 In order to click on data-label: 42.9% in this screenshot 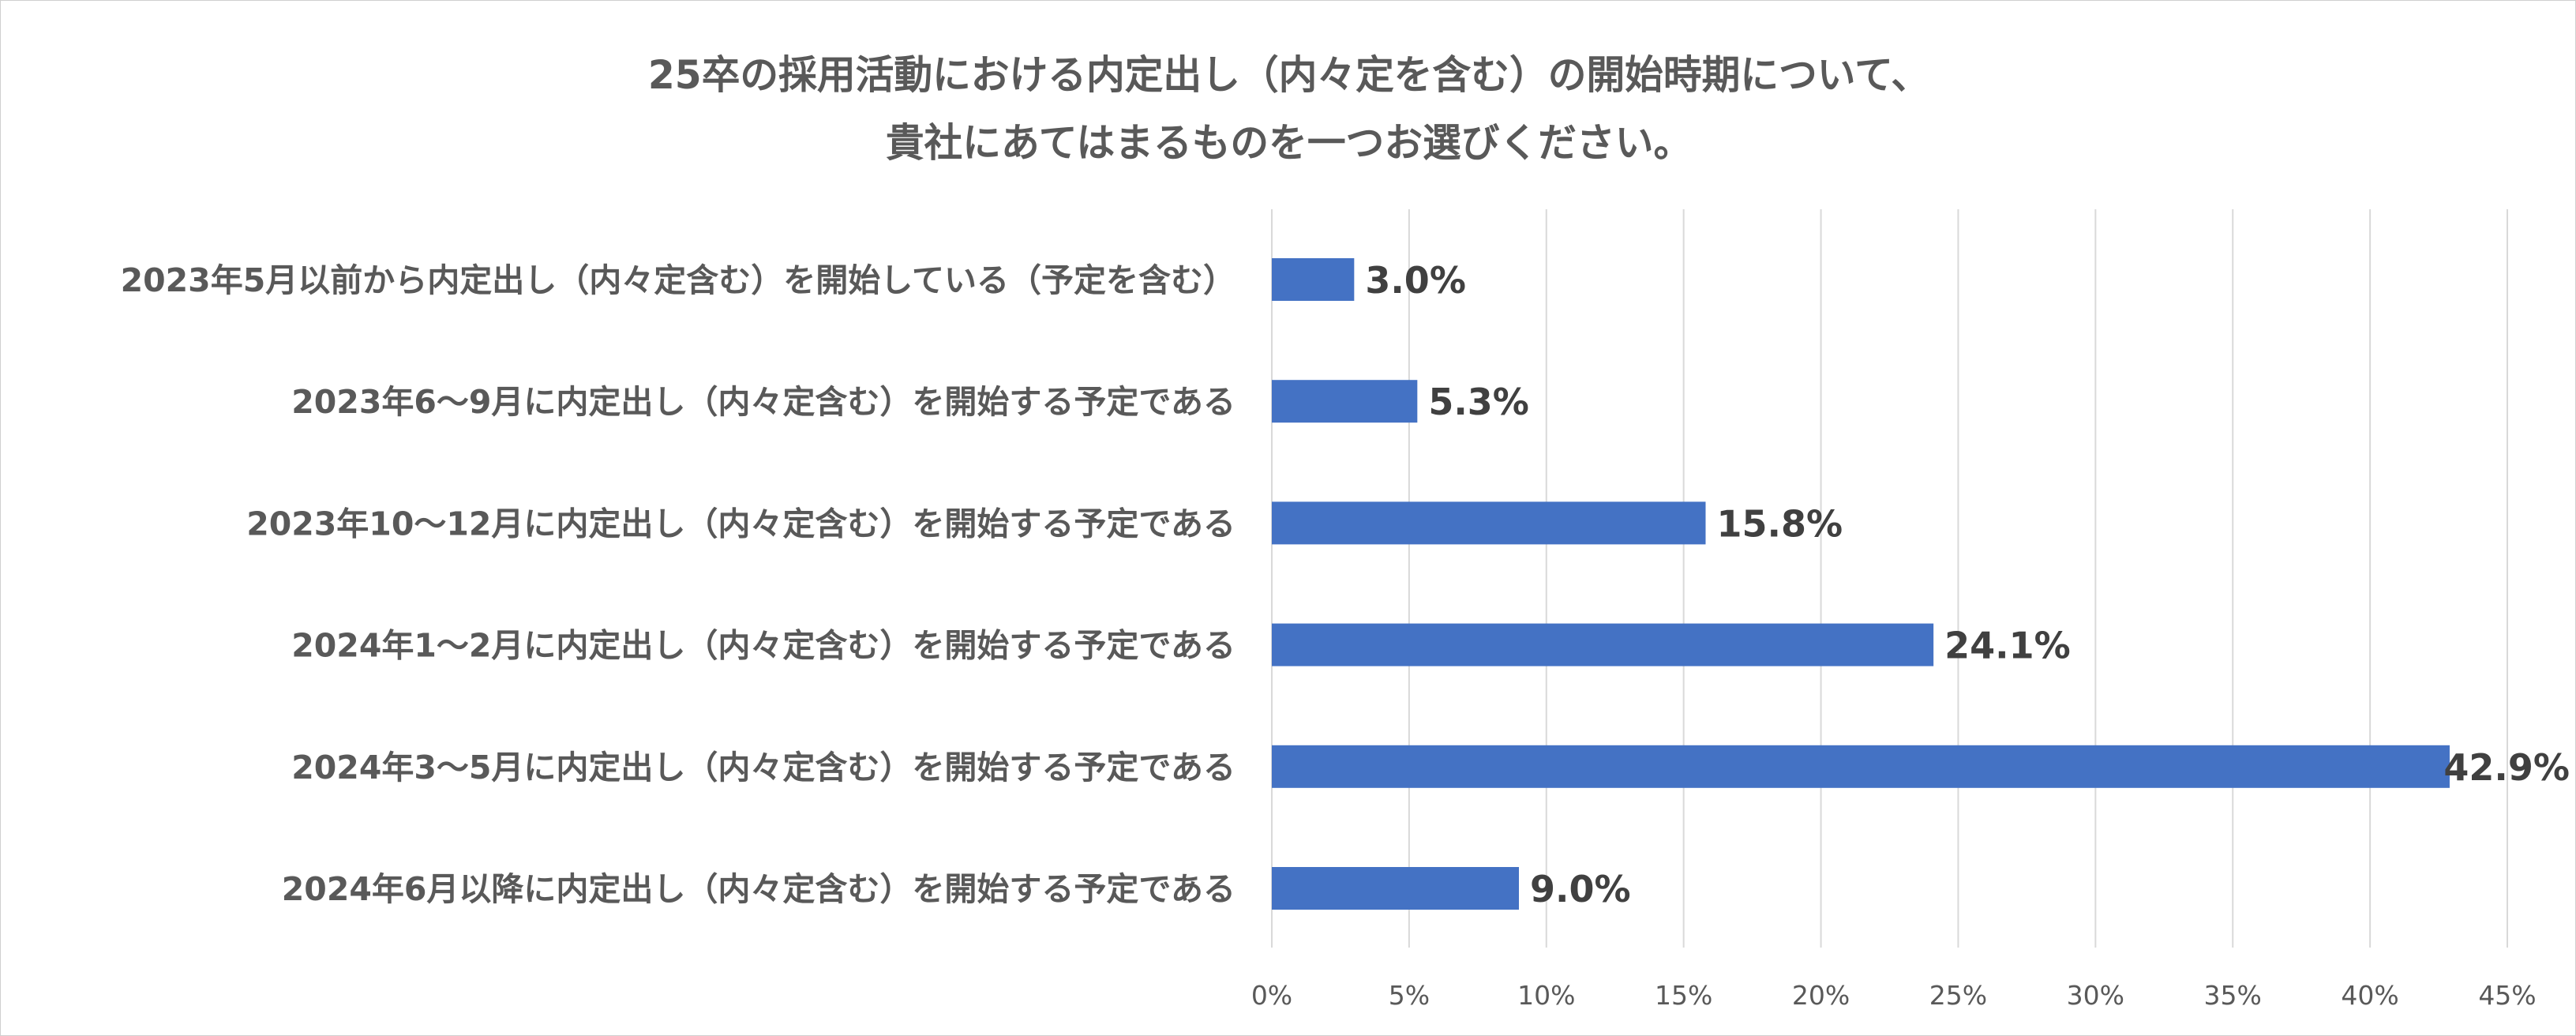, I will do `click(2506, 767)`.